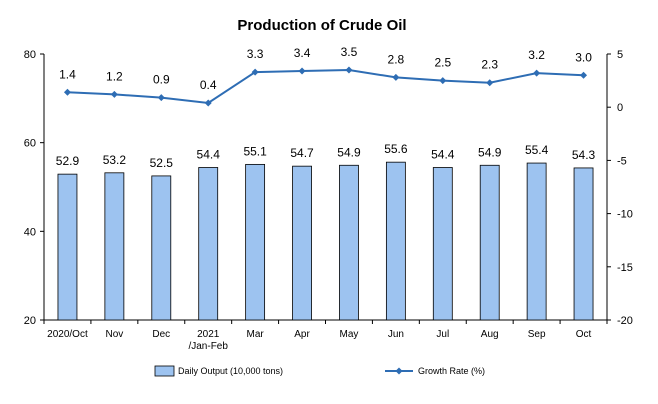 This screenshot has height=404, width=658. I want to click on left-tick-label: 40, so click(30, 232).